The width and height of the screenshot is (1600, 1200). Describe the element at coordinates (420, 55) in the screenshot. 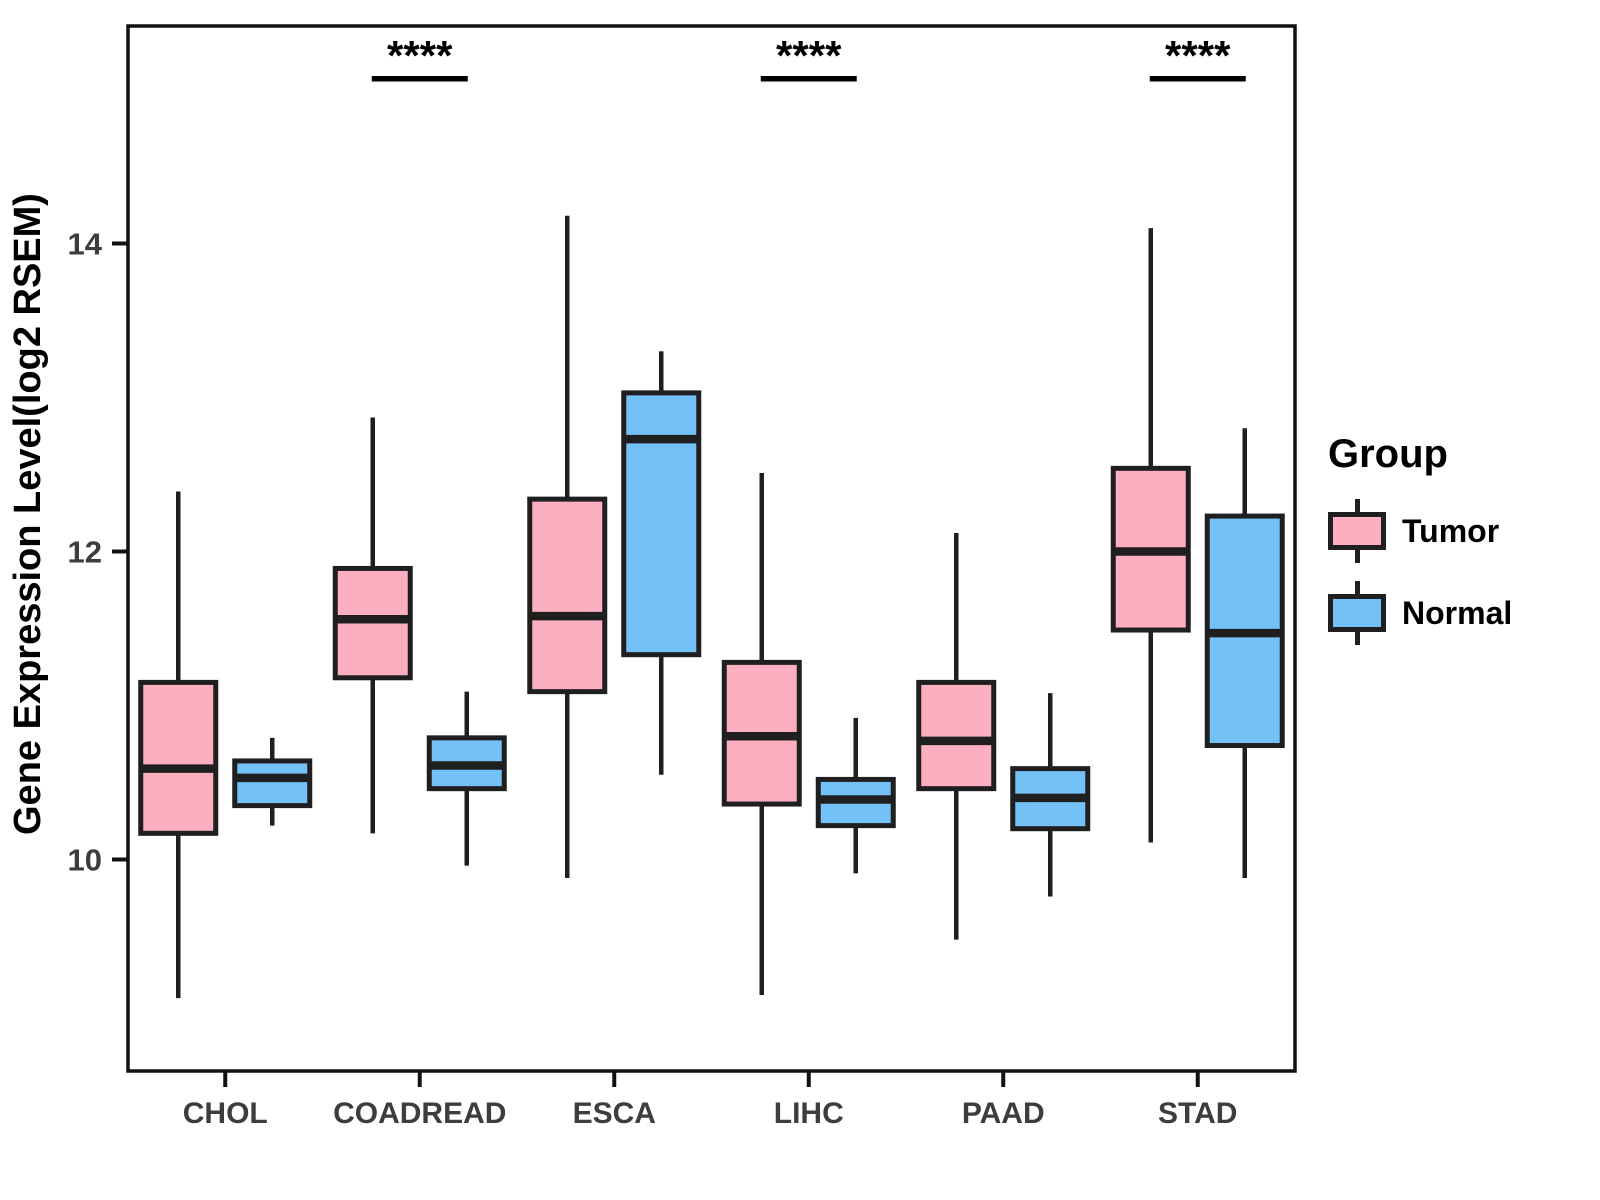

I see `significance-stars-coadread: ****` at that location.